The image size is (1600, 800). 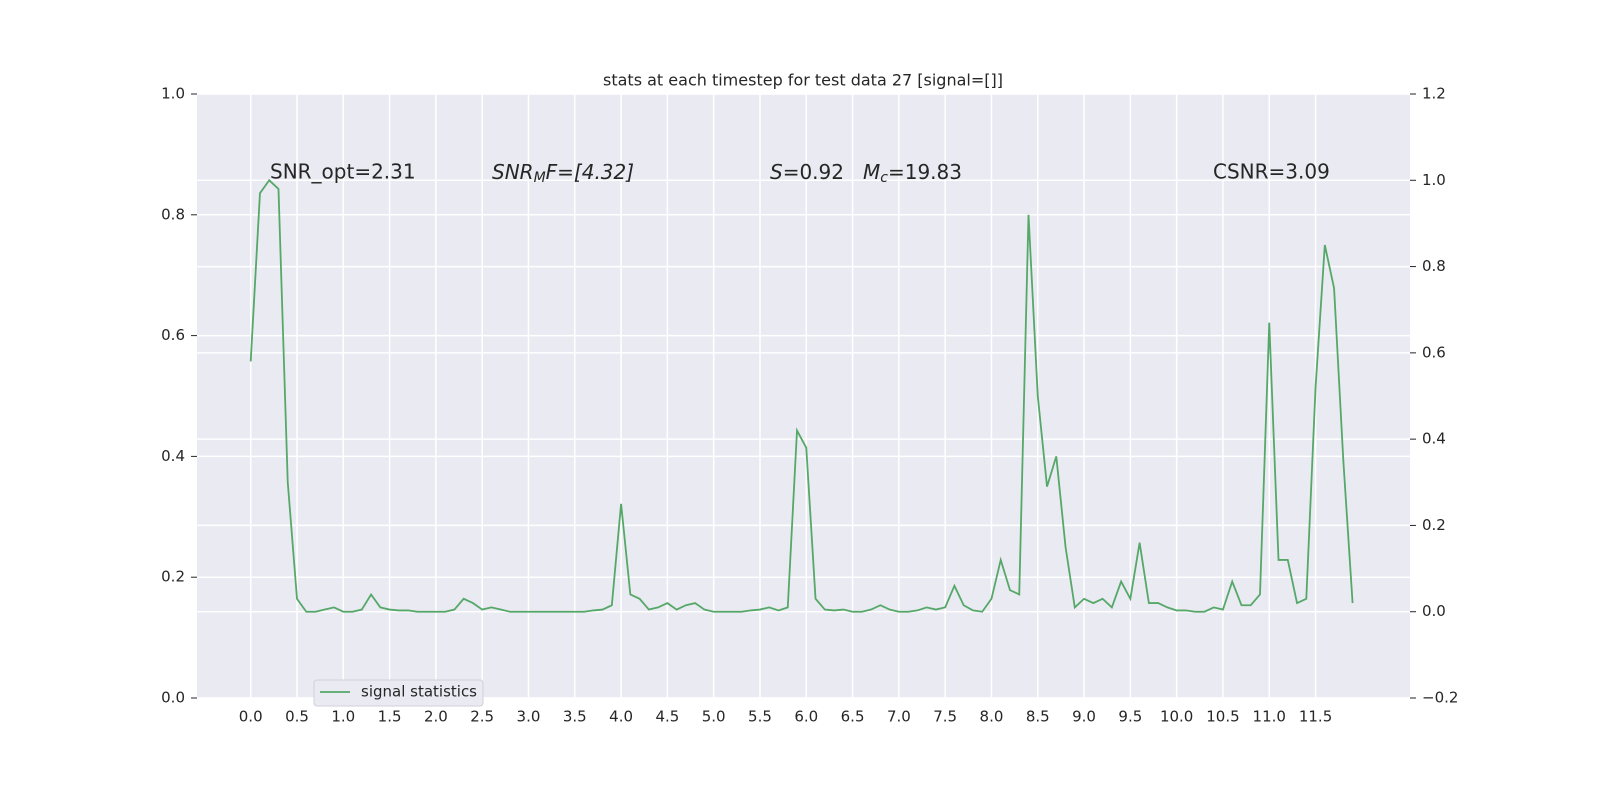 What do you see at coordinates (1269, 717) in the screenshot?
I see `x-tick-label: 11.0` at bounding box center [1269, 717].